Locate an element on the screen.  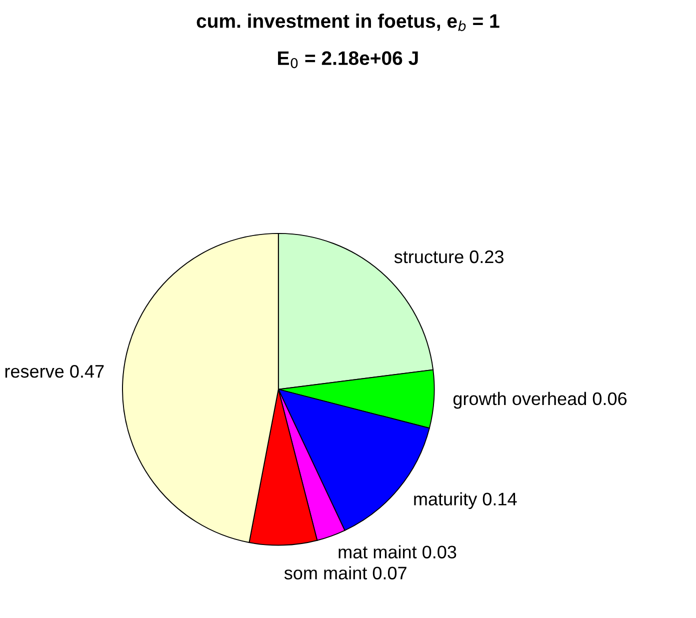
slice-label: mat maint 0.03 is located at coordinates (397, 551).